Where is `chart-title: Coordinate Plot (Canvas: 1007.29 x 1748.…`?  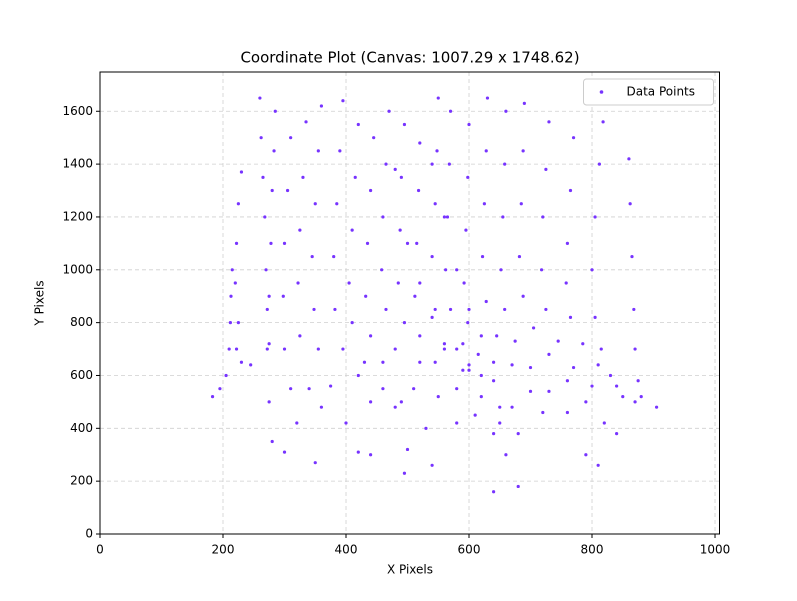
chart-title: Coordinate Plot (Canvas: 1007.29 x 1748.… is located at coordinates (409, 58).